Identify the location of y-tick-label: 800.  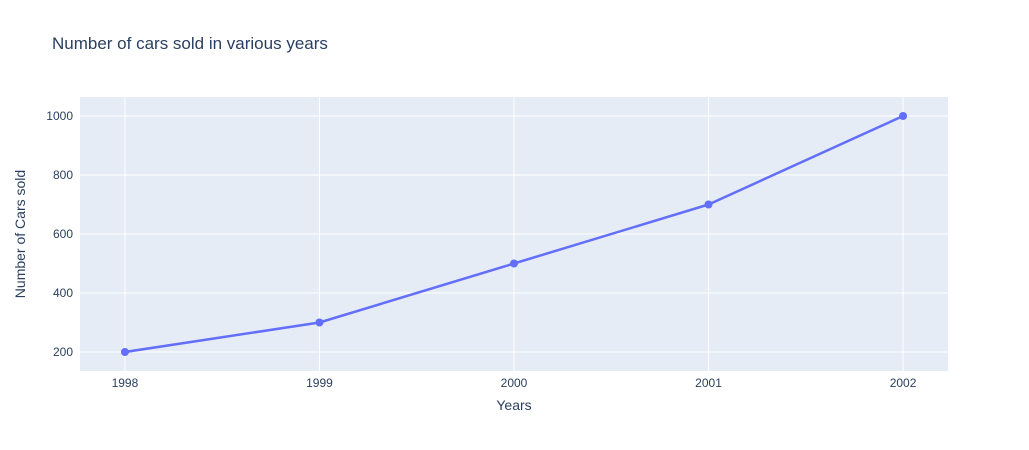
(63, 175).